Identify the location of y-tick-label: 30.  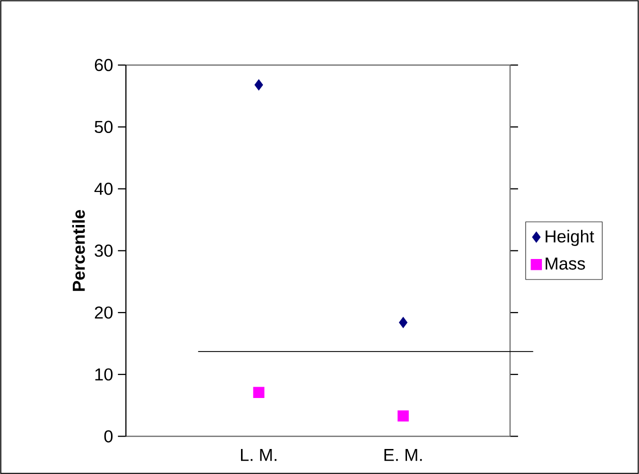
(103, 250).